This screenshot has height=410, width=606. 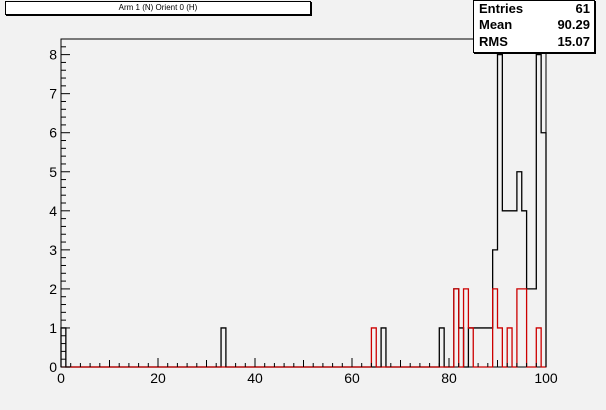 I want to click on y-tick-label: 1, so click(x=53, y=328).